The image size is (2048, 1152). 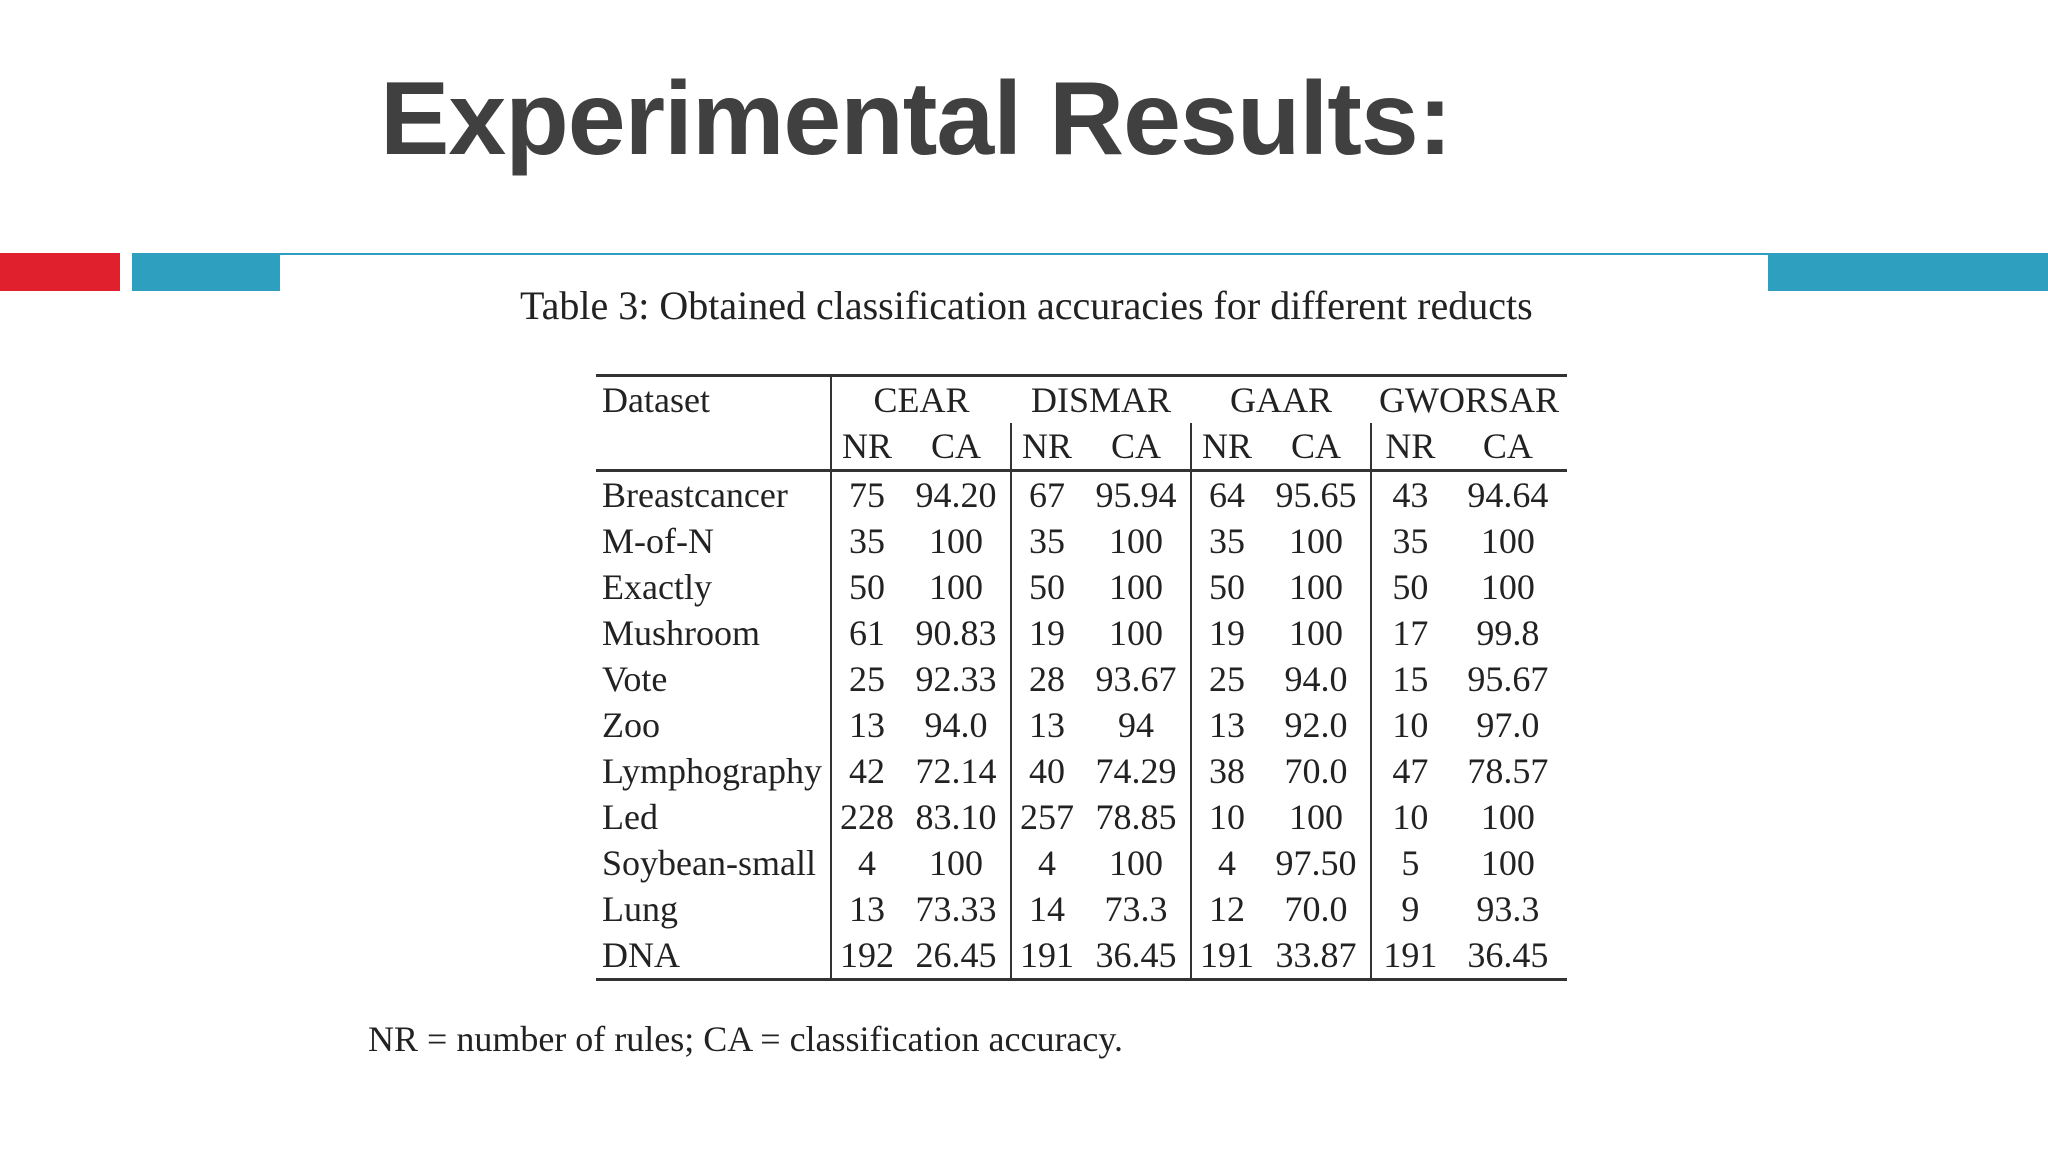 I want to click on accent-divider-line, so click(x=1024, y=254).